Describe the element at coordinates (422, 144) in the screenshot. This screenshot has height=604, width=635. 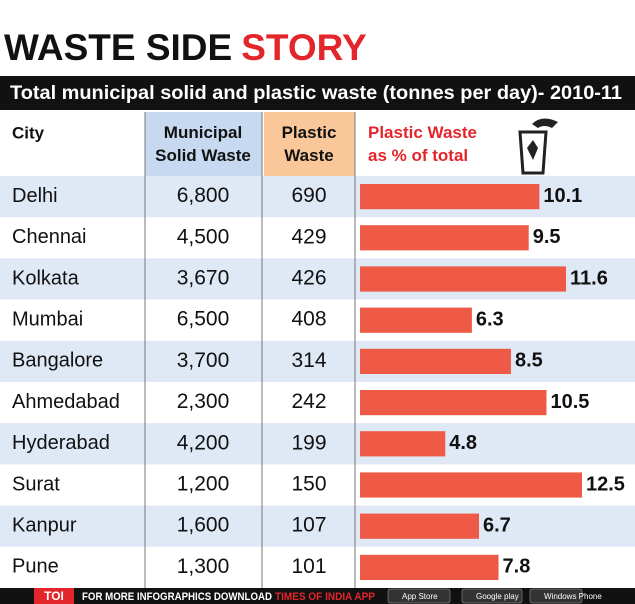
I see `header-pct: Plastic Waste as % of total` at that location.